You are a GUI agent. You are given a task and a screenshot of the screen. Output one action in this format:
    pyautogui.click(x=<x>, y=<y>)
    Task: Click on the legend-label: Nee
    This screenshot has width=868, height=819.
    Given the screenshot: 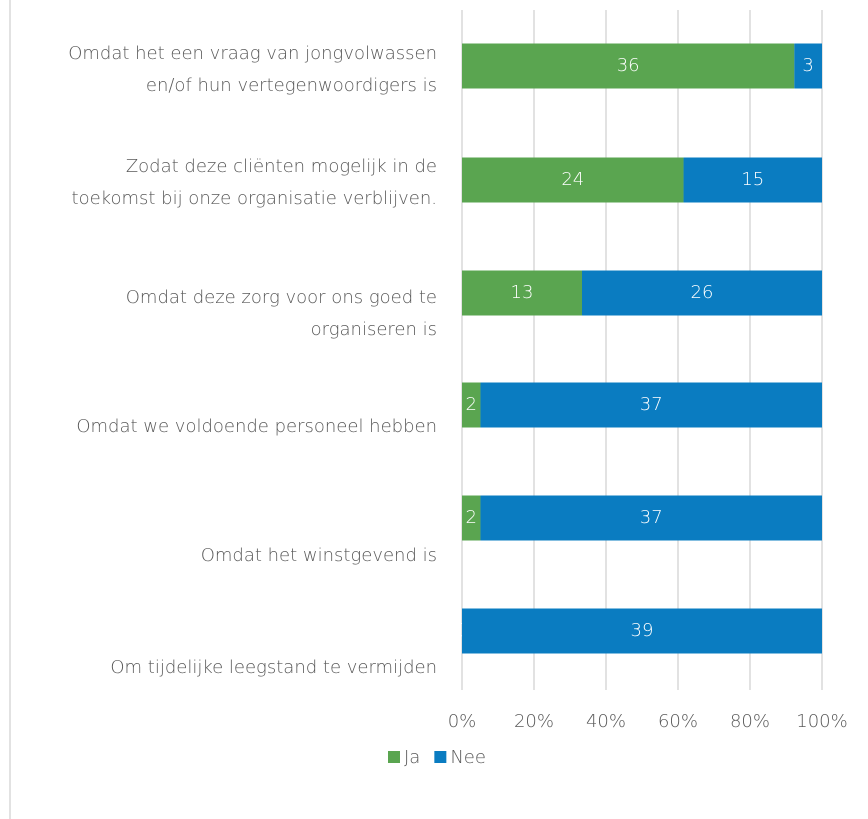 What is the action you would take?
    pyautogui.click(x=468, y=757)
    